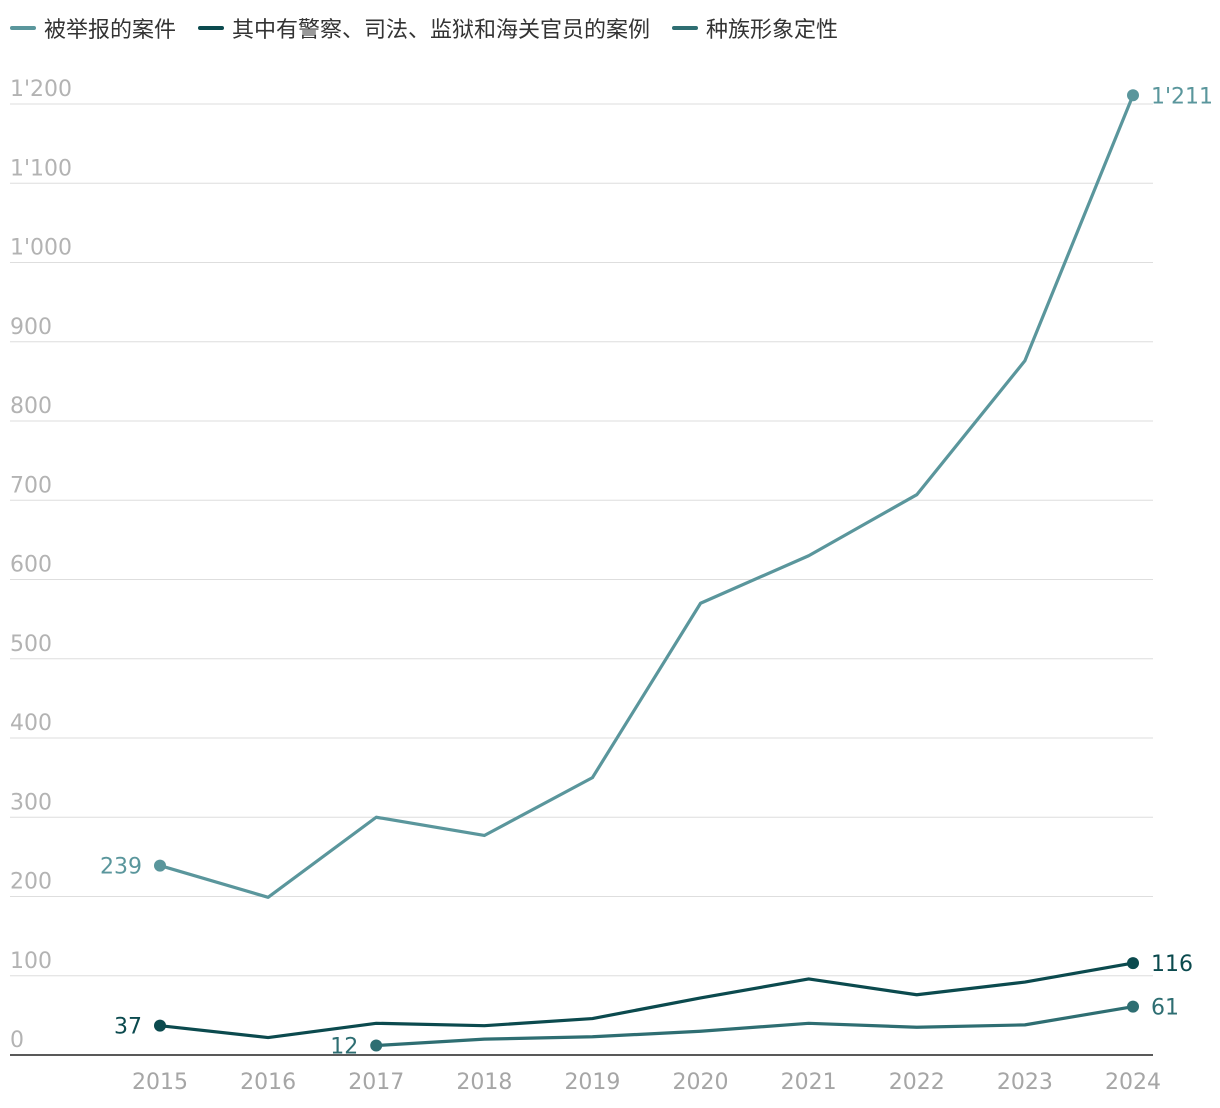  Describe the element at coordinates (1025, 1082) in the screenshot. I see `x-tick-label: 2023` at that location.